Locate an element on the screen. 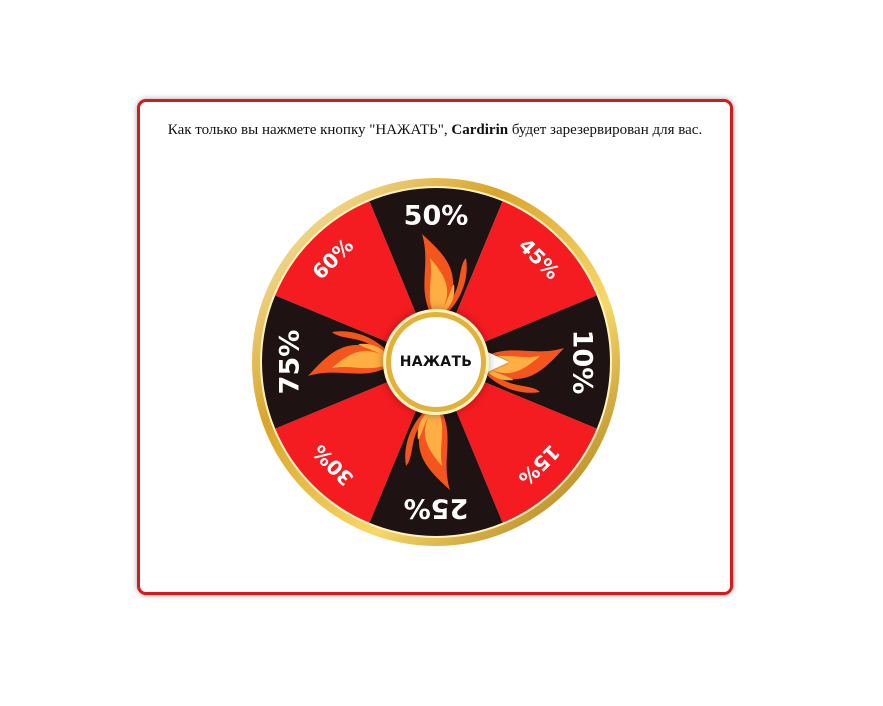  wheel-pointer-arrow-icon is located at coordinates (494, 362).